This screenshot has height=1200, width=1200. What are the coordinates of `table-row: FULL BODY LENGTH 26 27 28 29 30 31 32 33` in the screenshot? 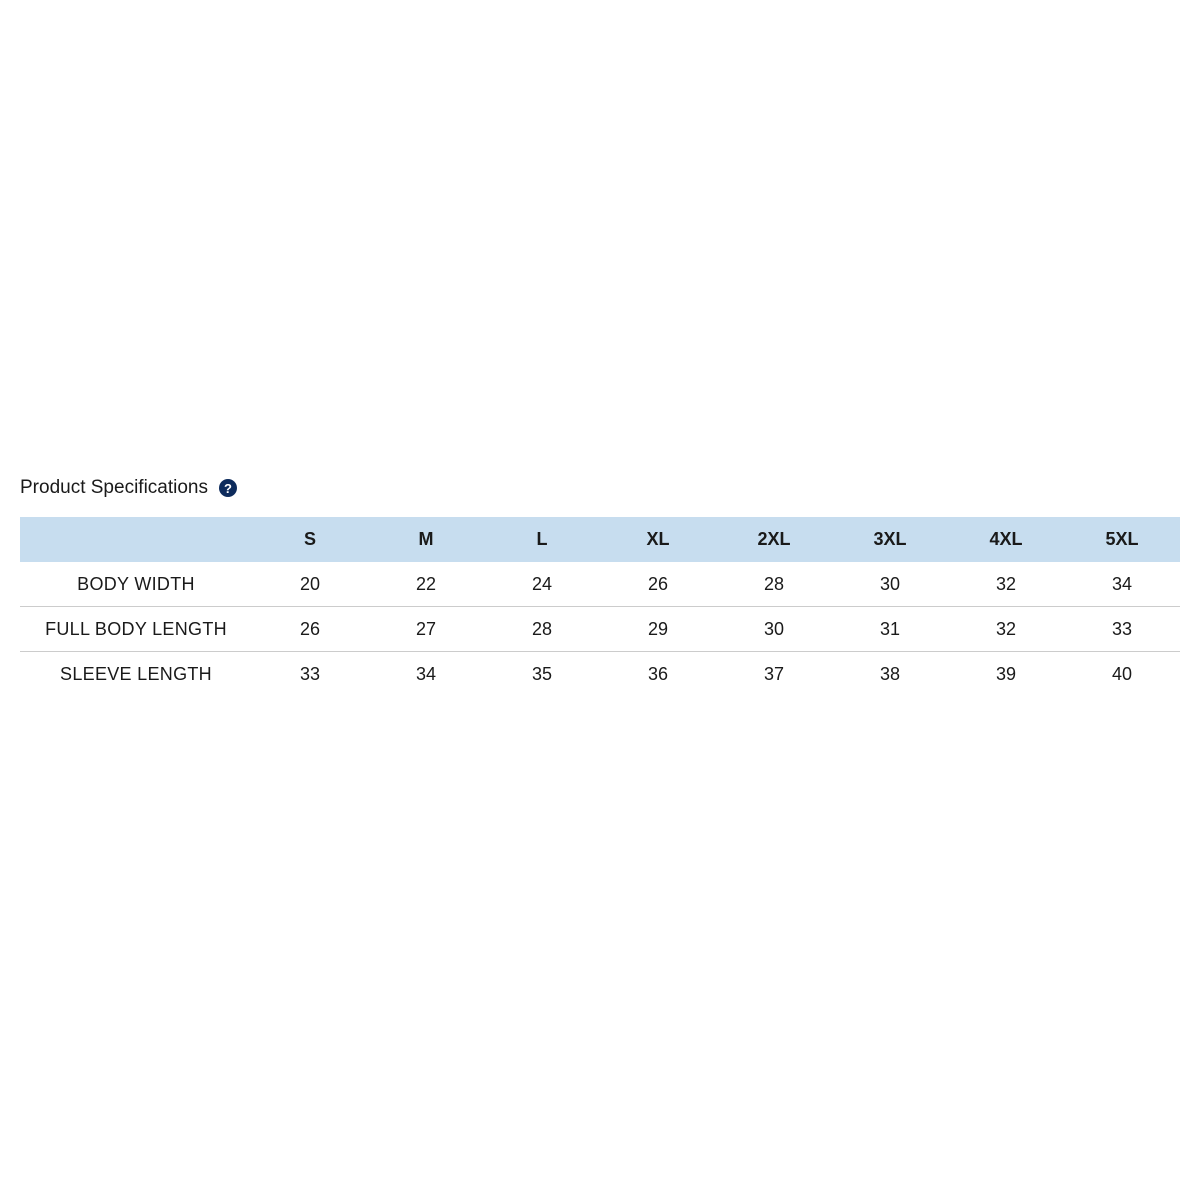 It's located at (600, 629).